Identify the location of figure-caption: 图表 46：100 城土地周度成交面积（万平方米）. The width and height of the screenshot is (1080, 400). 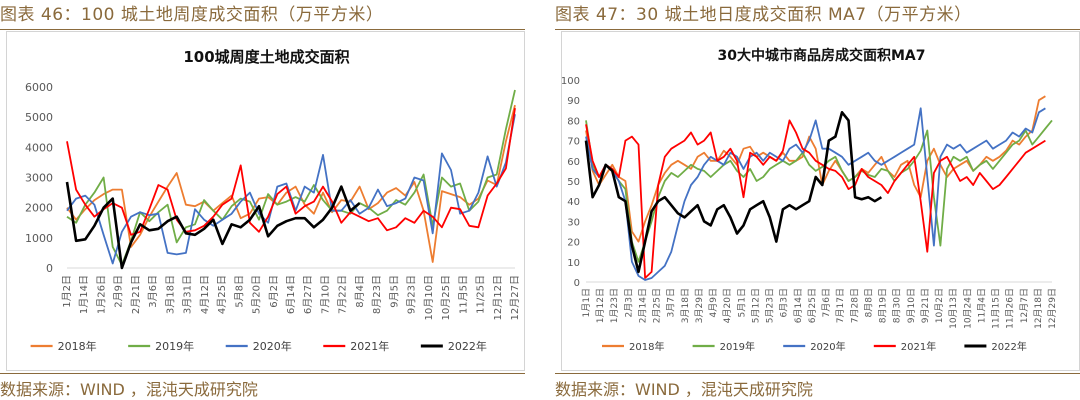
(192, 15).